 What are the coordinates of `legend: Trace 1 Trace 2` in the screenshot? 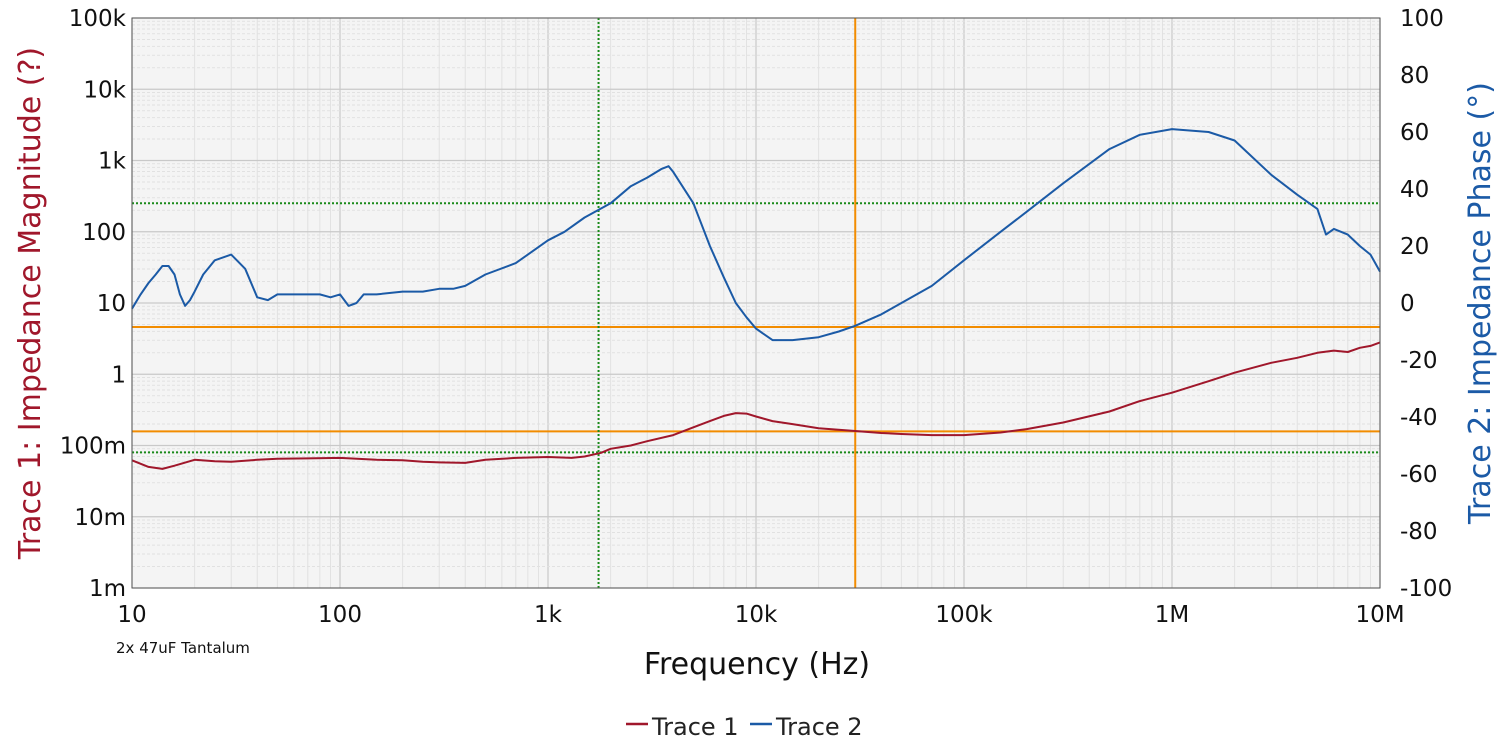 It's located at (744, 727).